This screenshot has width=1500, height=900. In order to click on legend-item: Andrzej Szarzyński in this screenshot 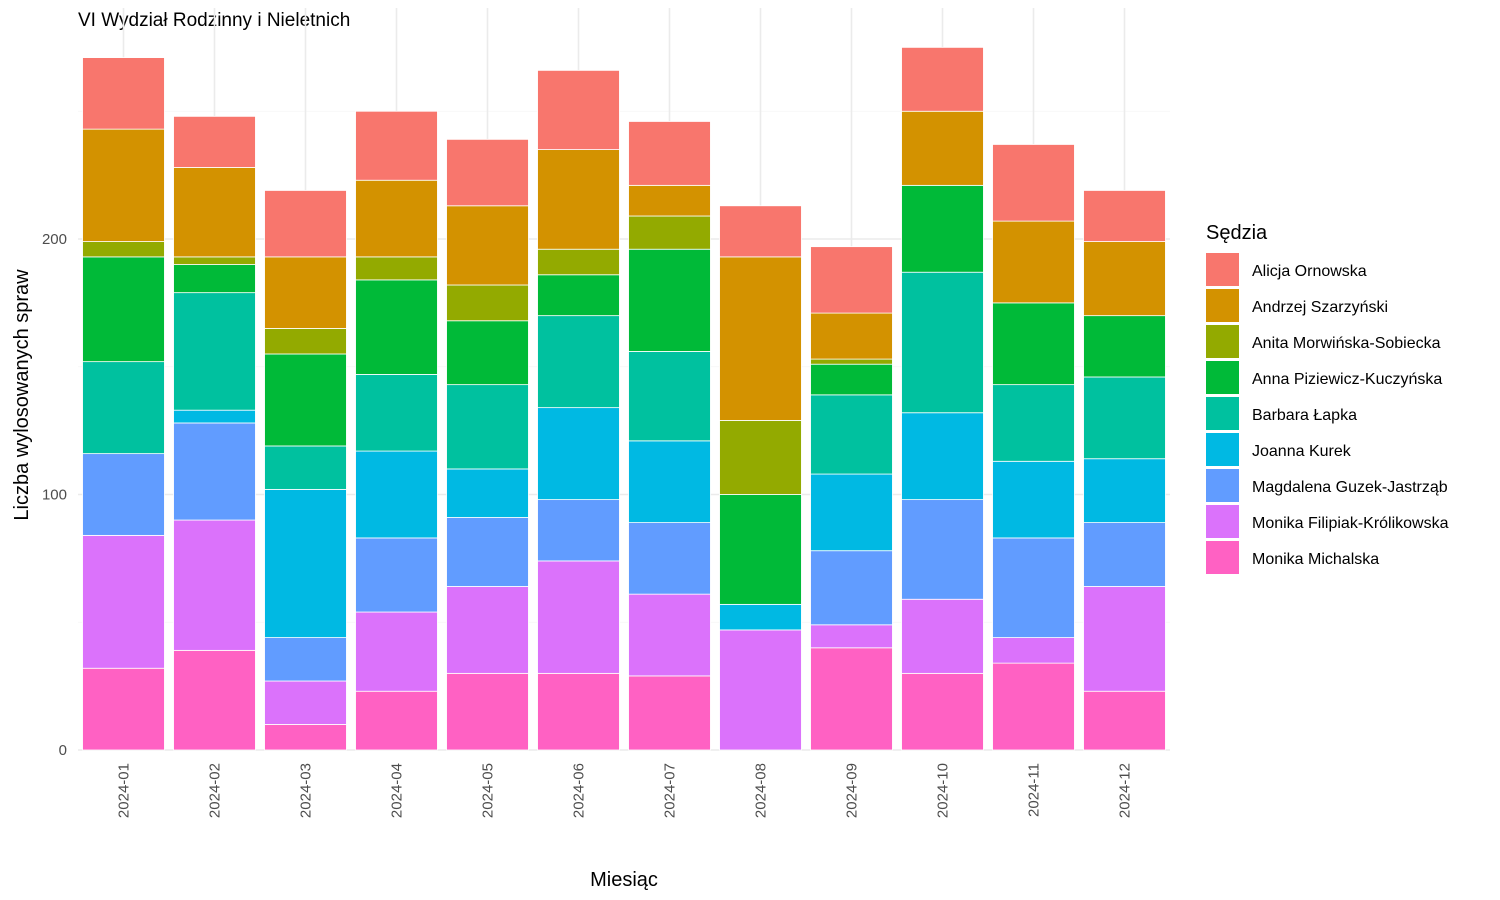, I will do `click(1297, 305)`.